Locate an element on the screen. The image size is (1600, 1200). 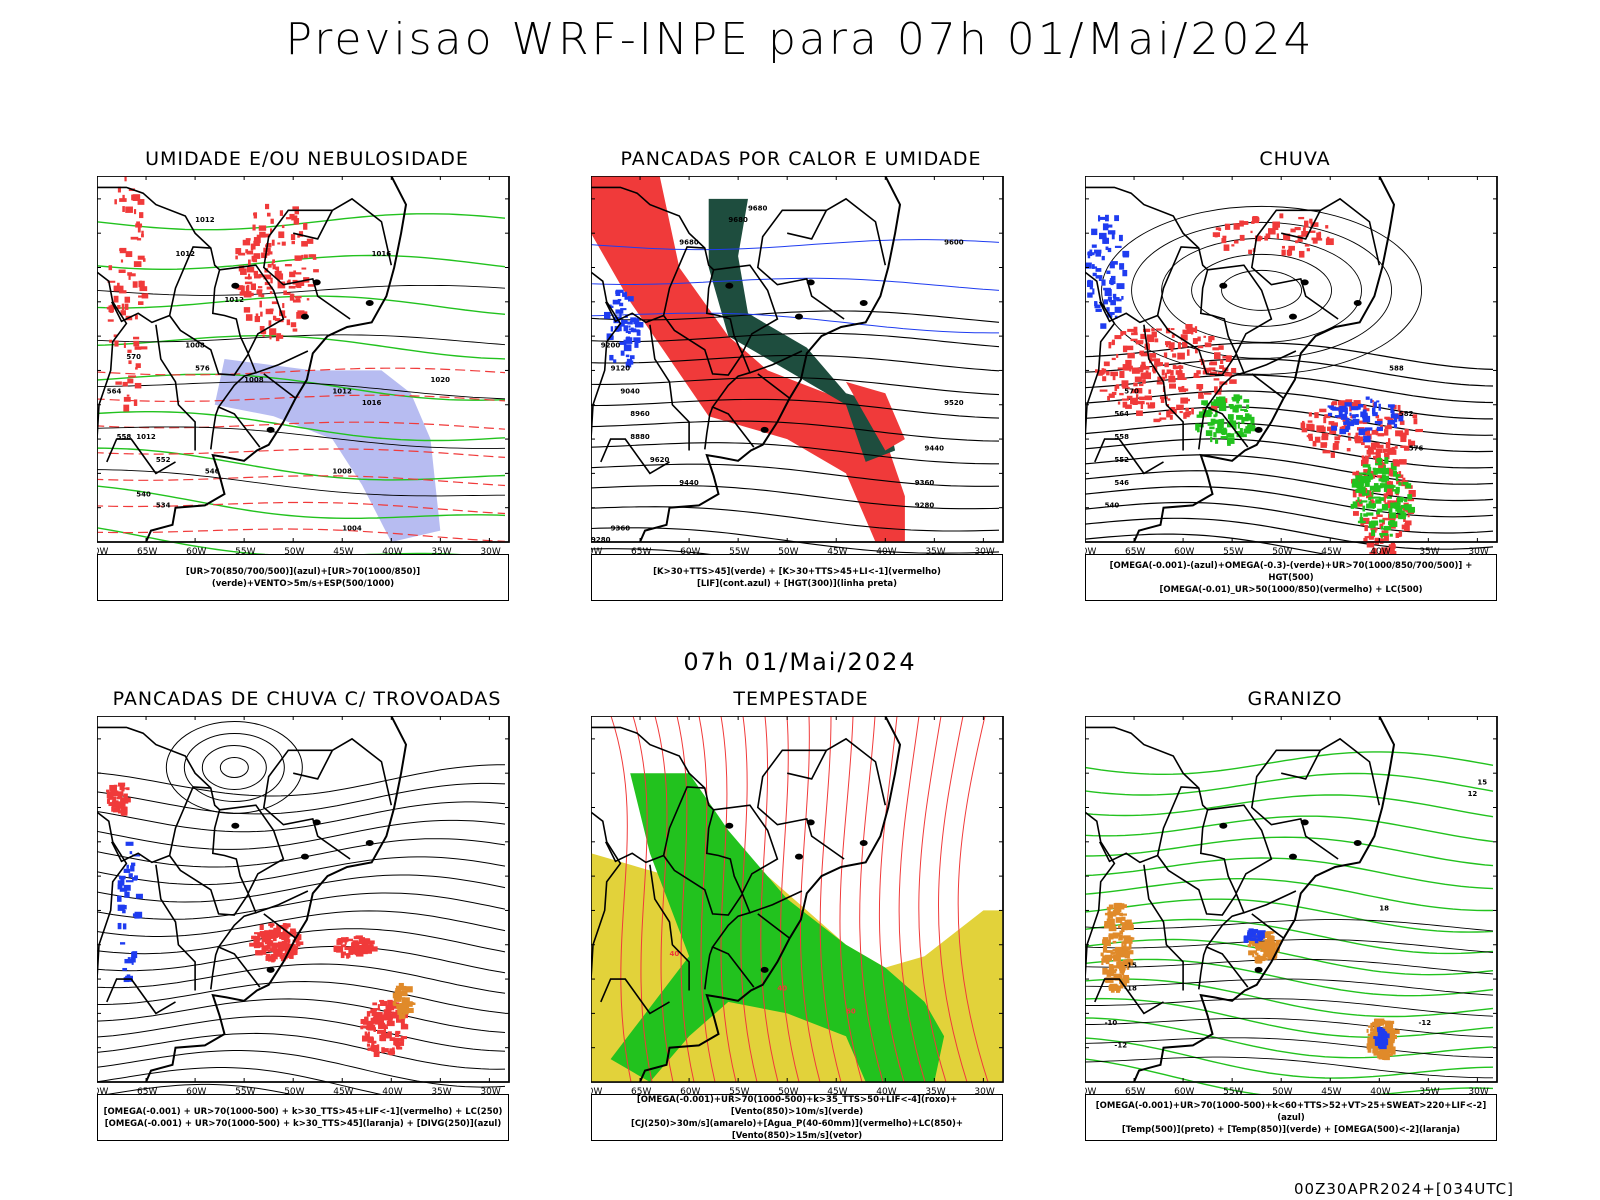
contour-label: 9200 is located at coordinates (611, 346).